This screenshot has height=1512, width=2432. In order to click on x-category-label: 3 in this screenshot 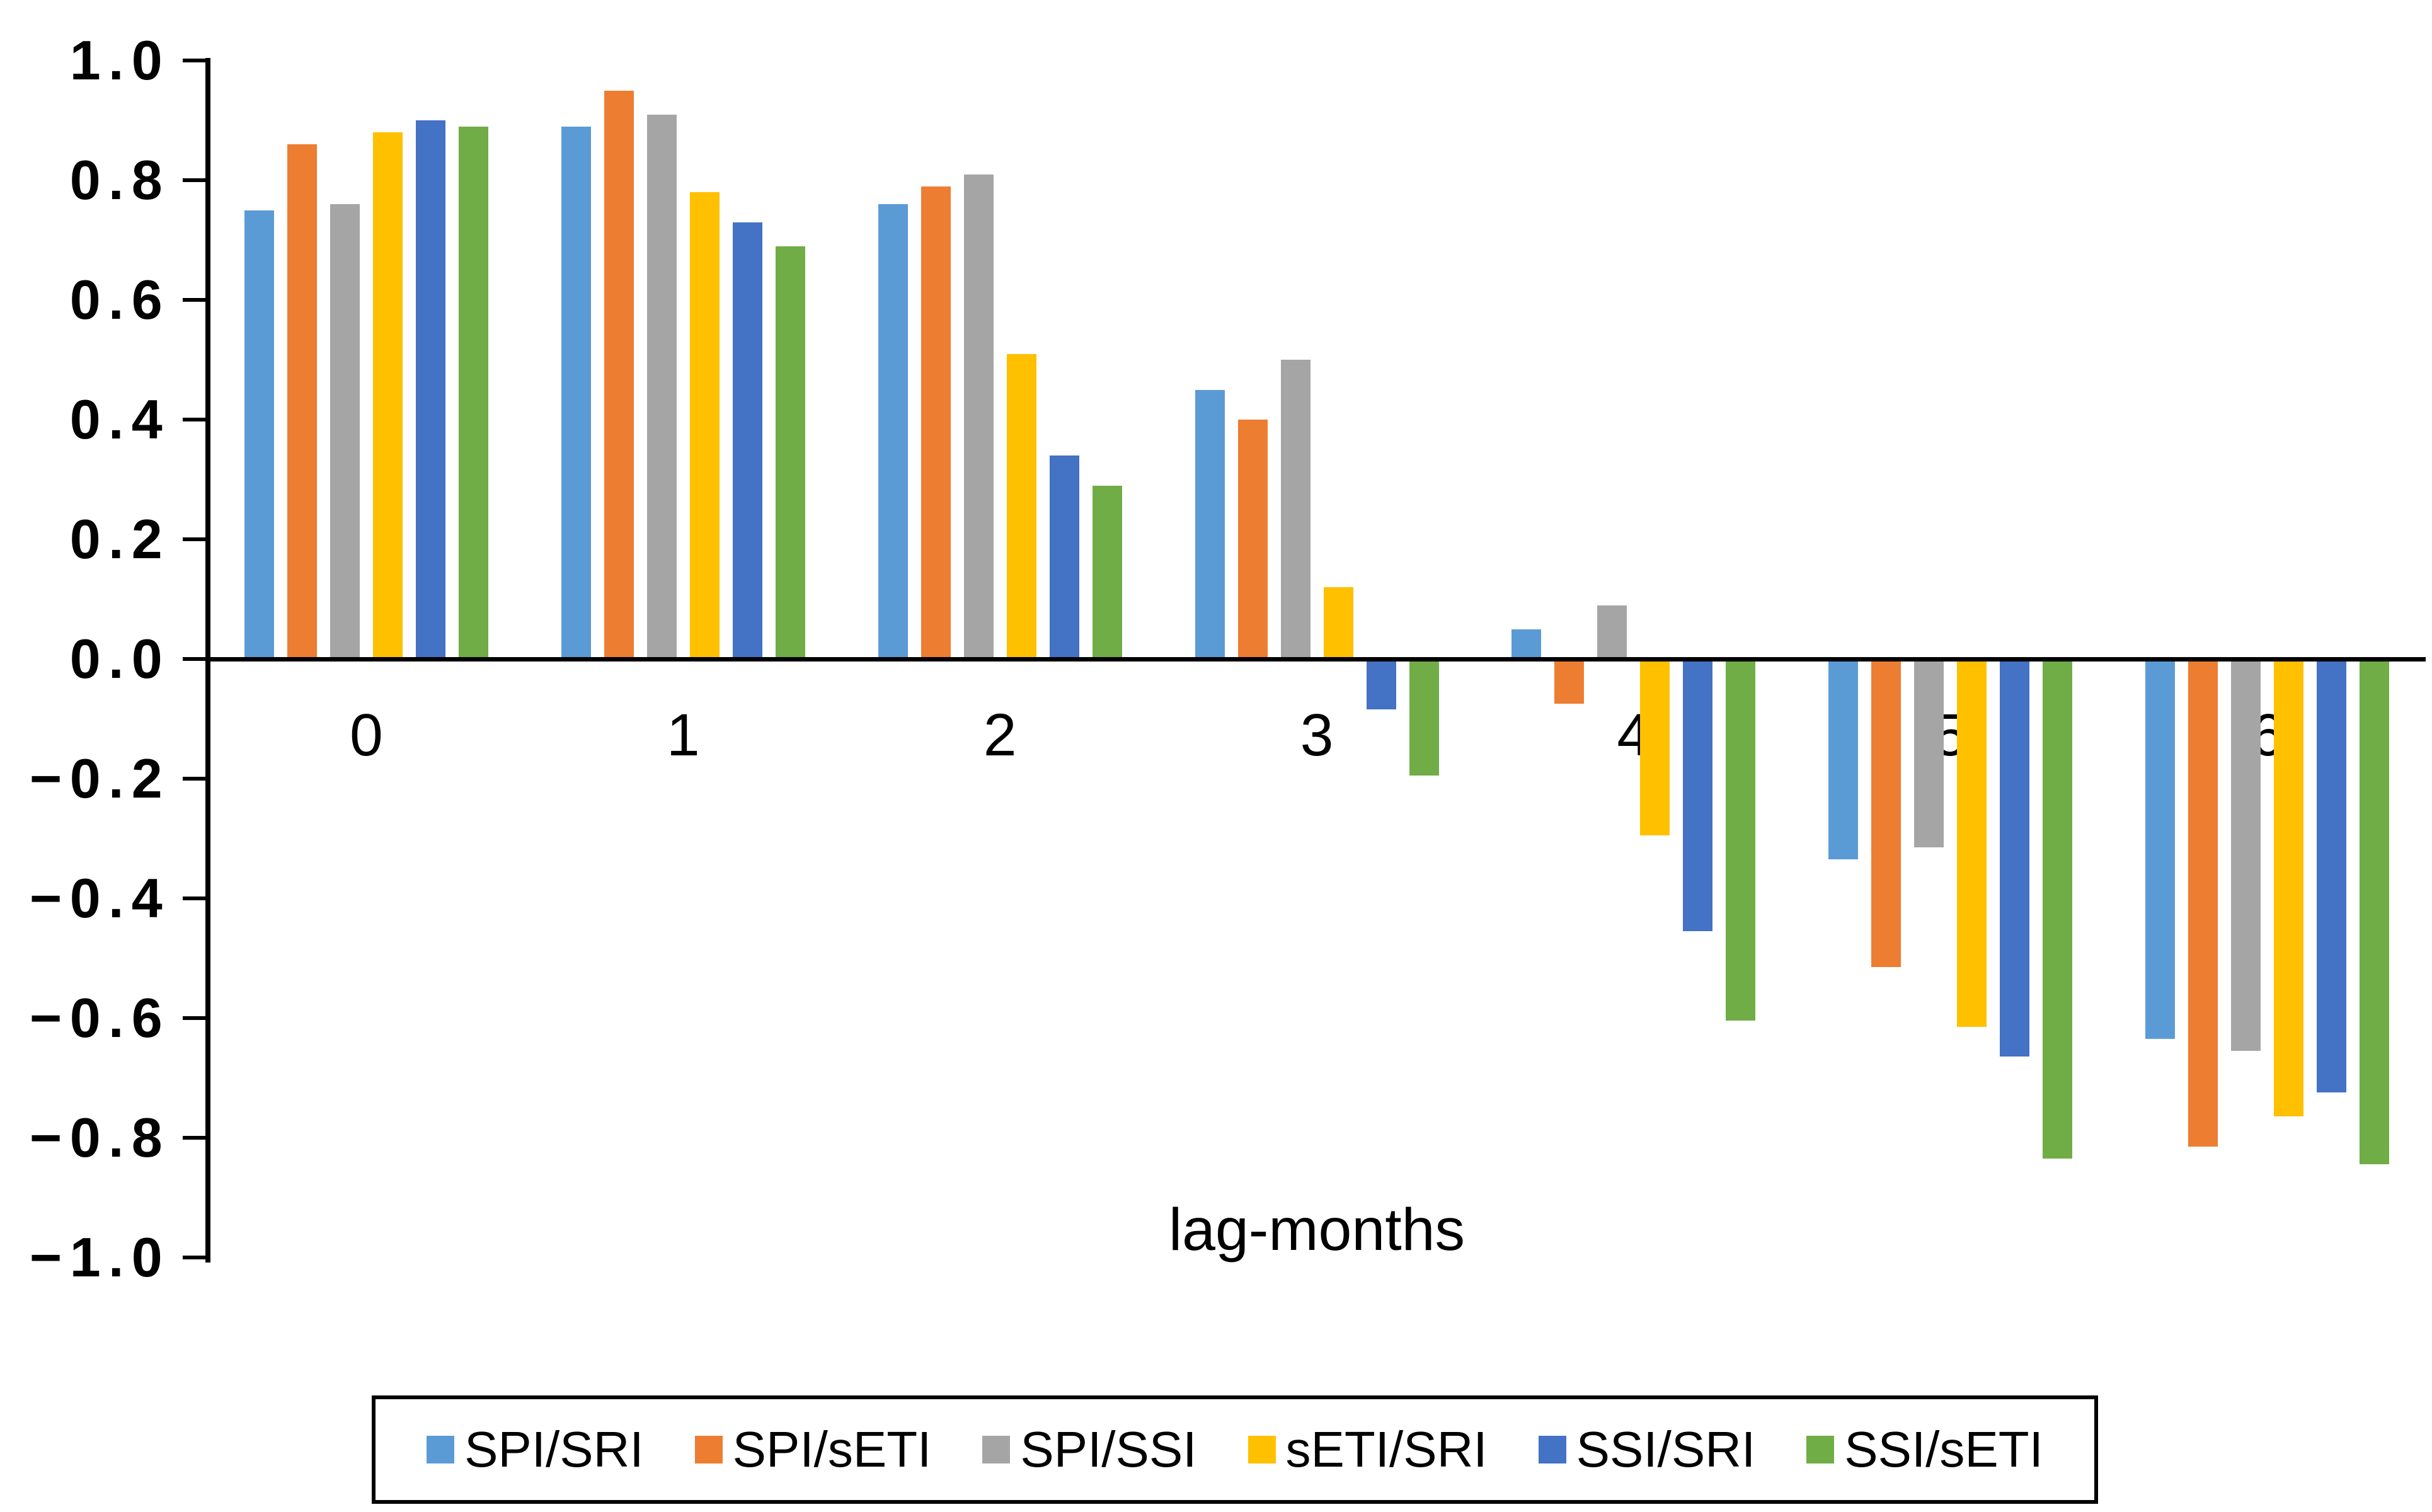, I will do `click(1317, 735)`.